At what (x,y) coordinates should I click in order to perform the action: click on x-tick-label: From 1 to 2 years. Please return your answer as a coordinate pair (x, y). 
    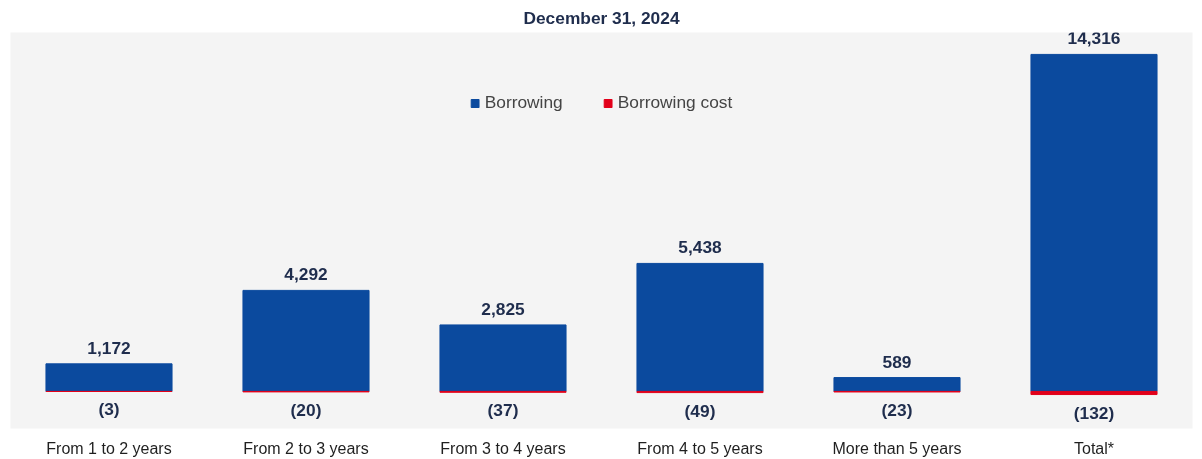
    Looking at the image, I should click on (109, 448).